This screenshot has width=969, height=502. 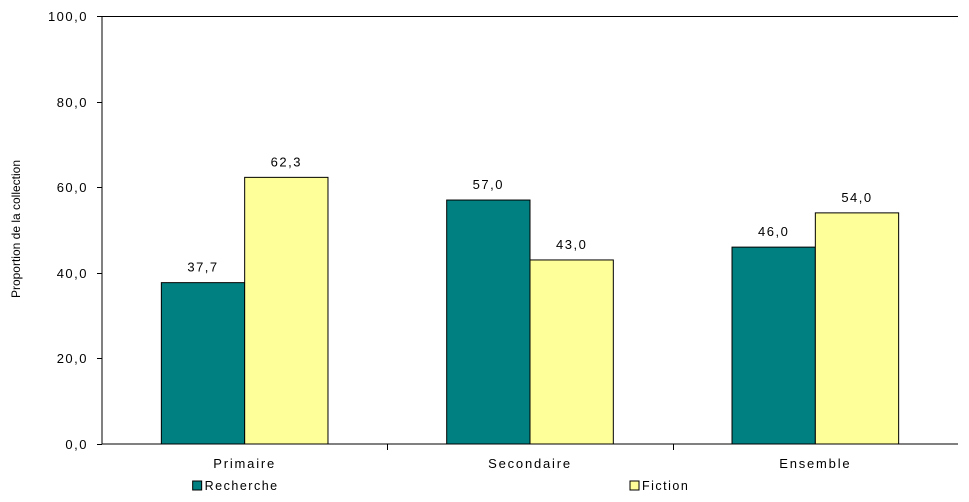 I want to click on y-tick-label: 40,0, so click(x=72, y=273).